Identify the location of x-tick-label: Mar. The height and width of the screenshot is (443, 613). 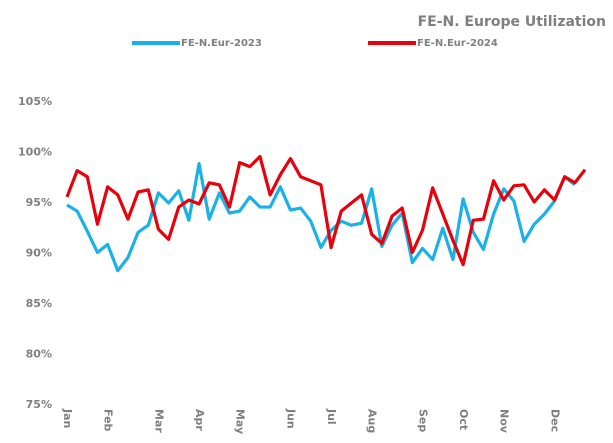
(158, 421).